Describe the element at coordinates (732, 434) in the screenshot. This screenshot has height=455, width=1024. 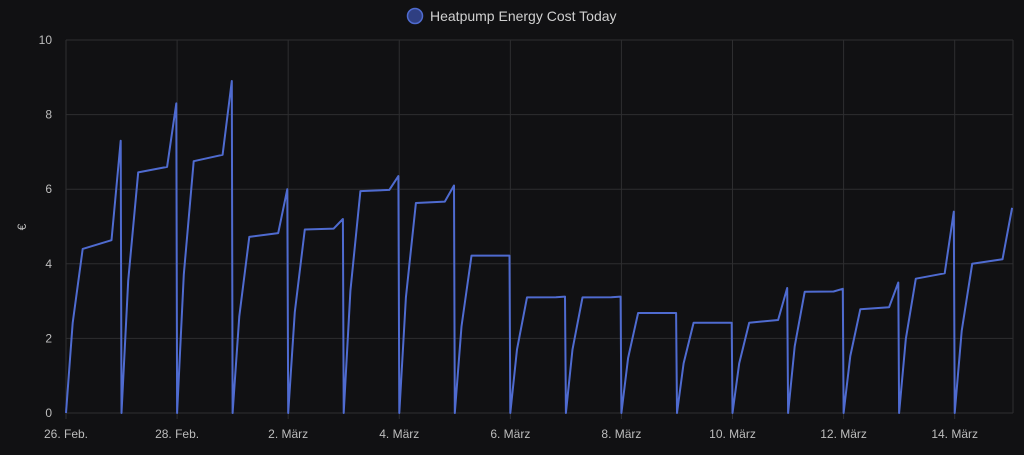
I see `x-tick-label: 10. März` at that location.